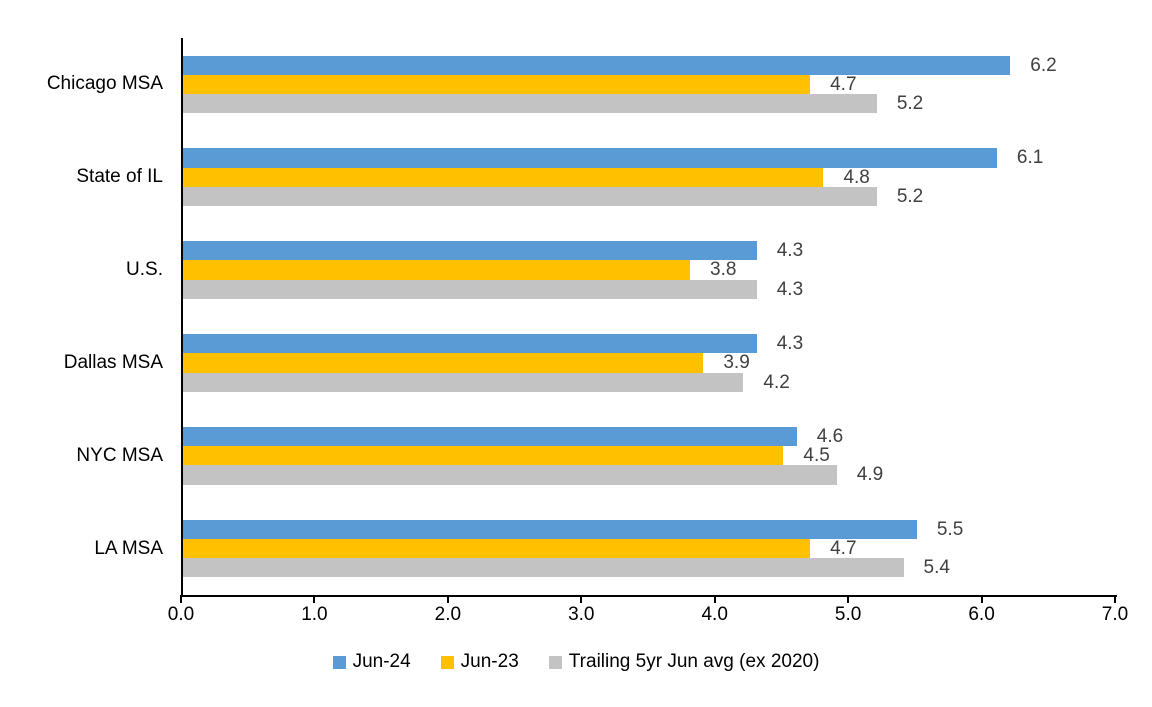  I want to click on value-label-jun-23-chicago-msa: 4.7, so click(843, 84).